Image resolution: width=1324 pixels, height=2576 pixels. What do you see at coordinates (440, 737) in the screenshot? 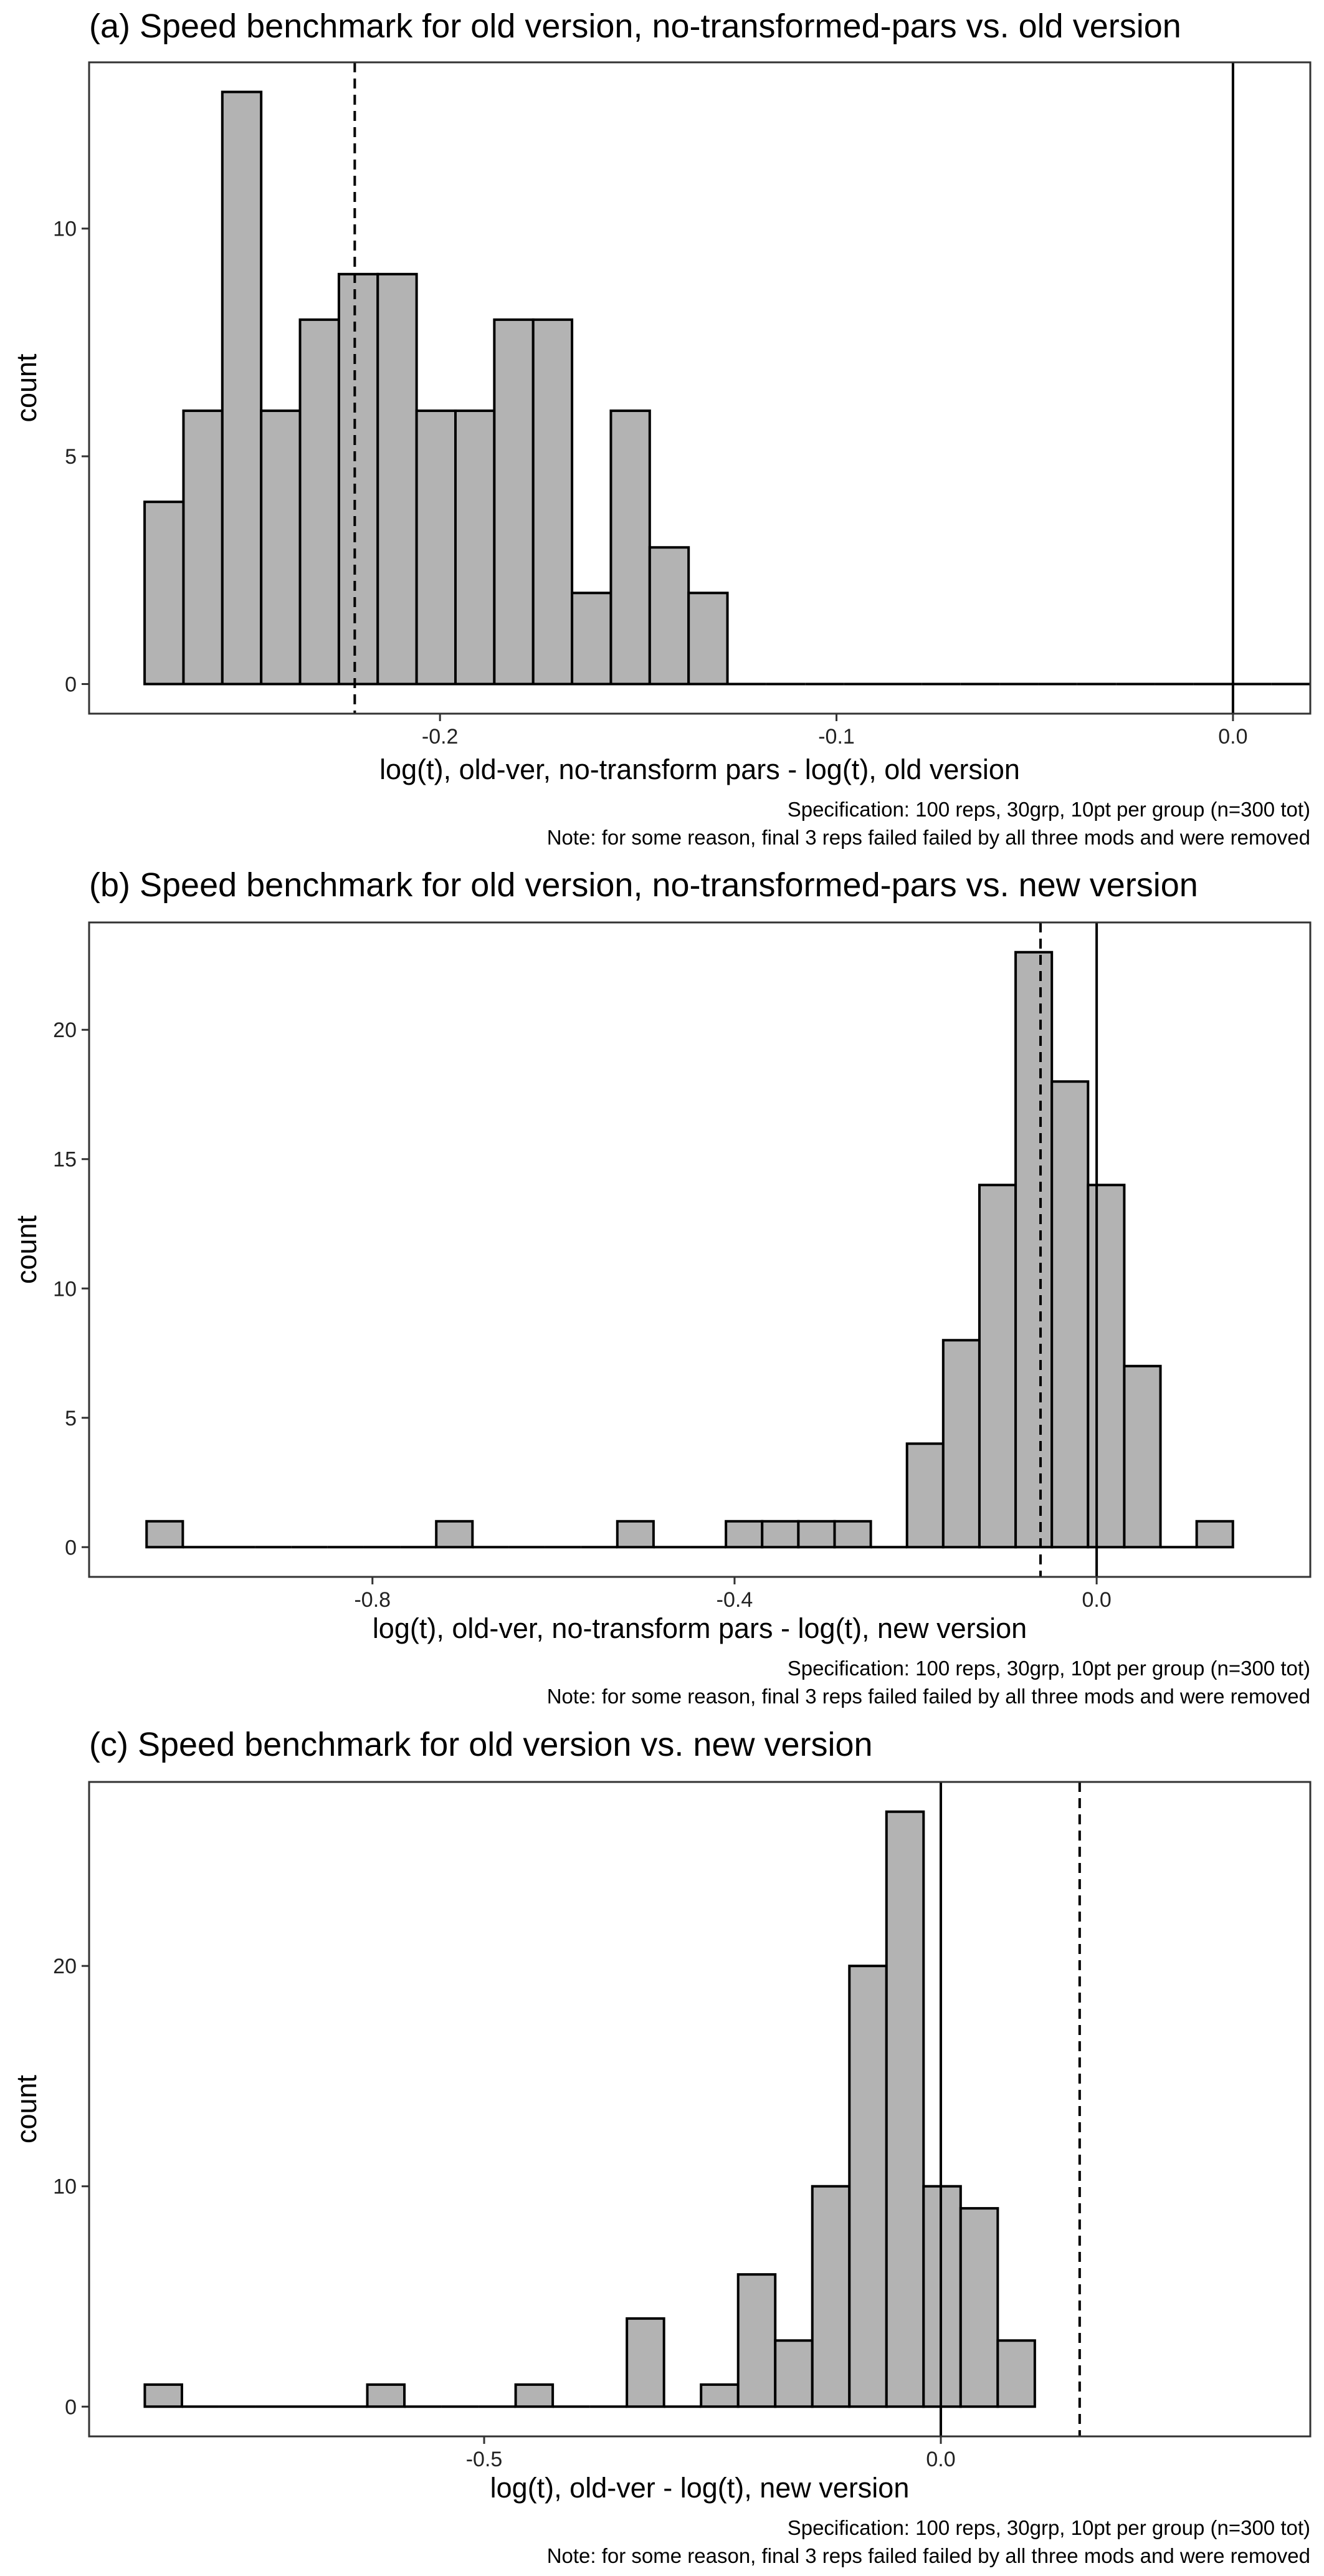
I see `x-tick-label: -0.2` at bounding box center [440, 737].